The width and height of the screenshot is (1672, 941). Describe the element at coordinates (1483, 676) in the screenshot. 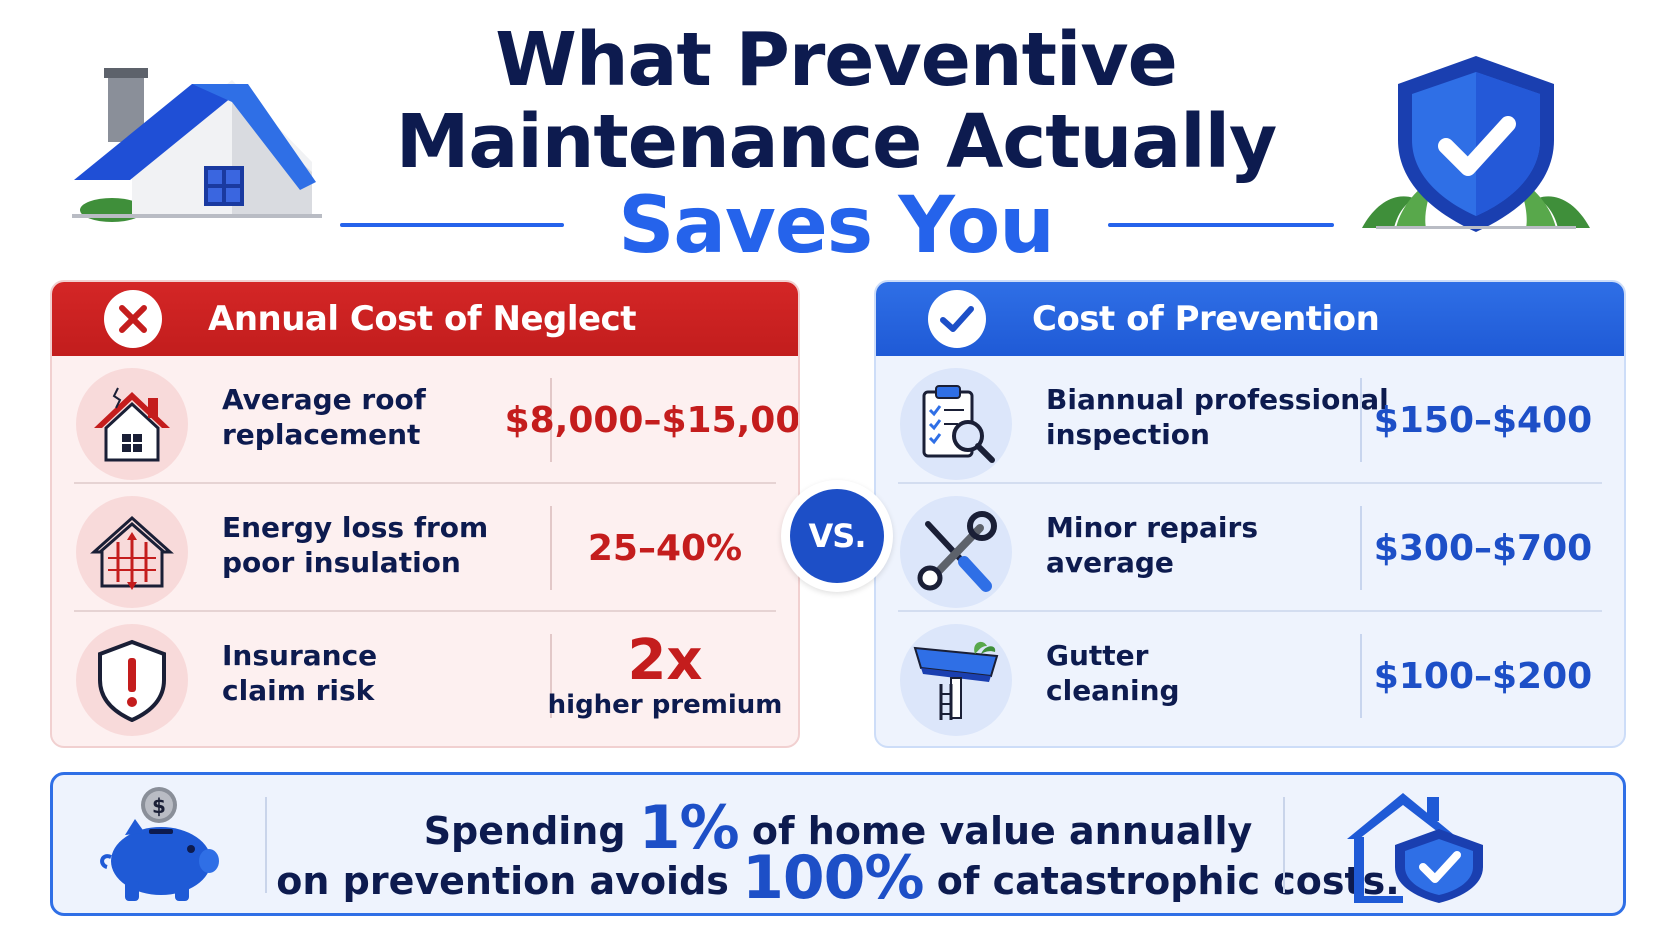

I see `row-value: $100–$200` at that location.